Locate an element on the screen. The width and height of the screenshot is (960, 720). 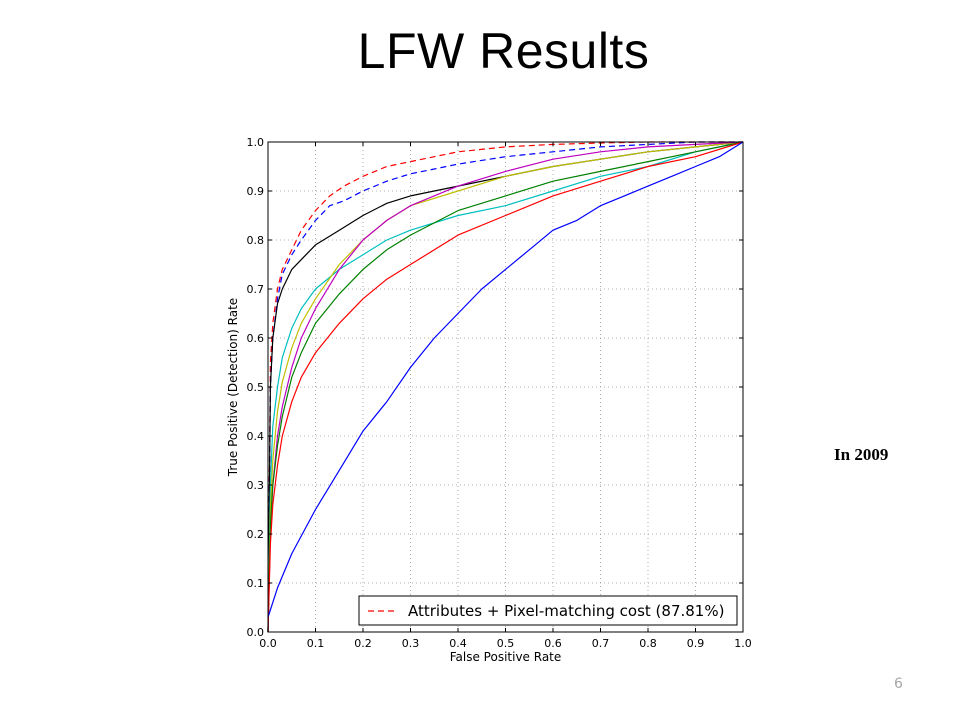
y-tick-label: 0.3 is located at coordinates (256, 485).